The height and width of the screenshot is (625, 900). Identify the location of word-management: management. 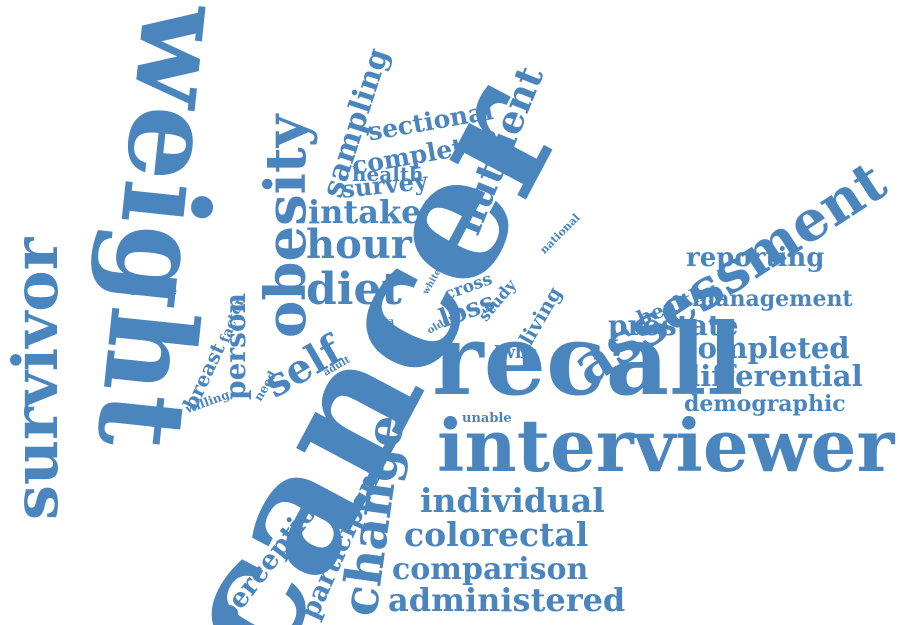
(772, 299).